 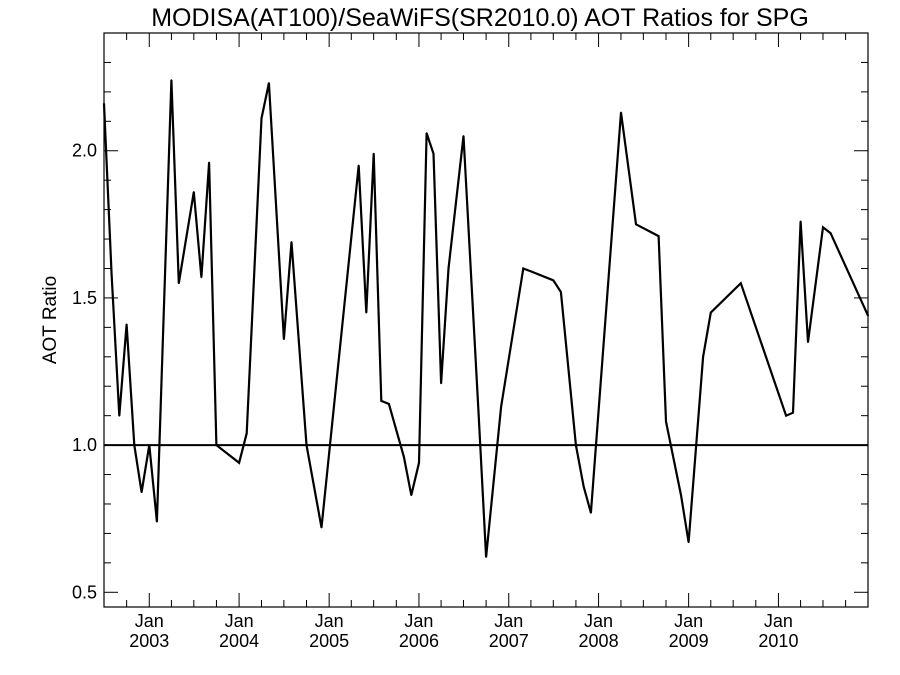 What do you see at coordinates (50, 320) in the screenshot?
I see `y-axis-label: AOT Ratio` at bounding box center [50, 320].